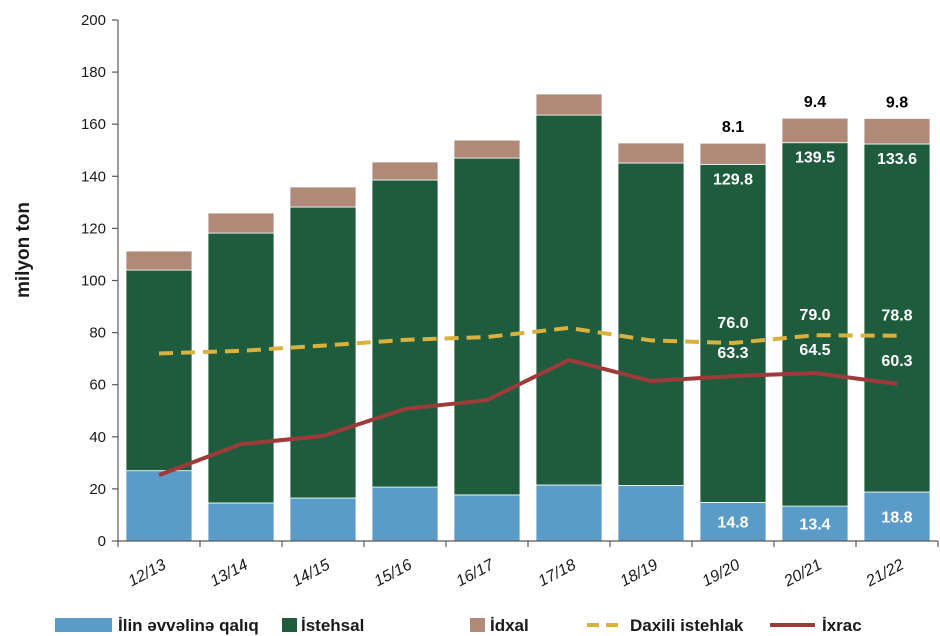  What do you see at coordinates (814, 350) in the screenshot?
I see `data-label-export-20-21: 64.5` at bounding box center [814, 350].